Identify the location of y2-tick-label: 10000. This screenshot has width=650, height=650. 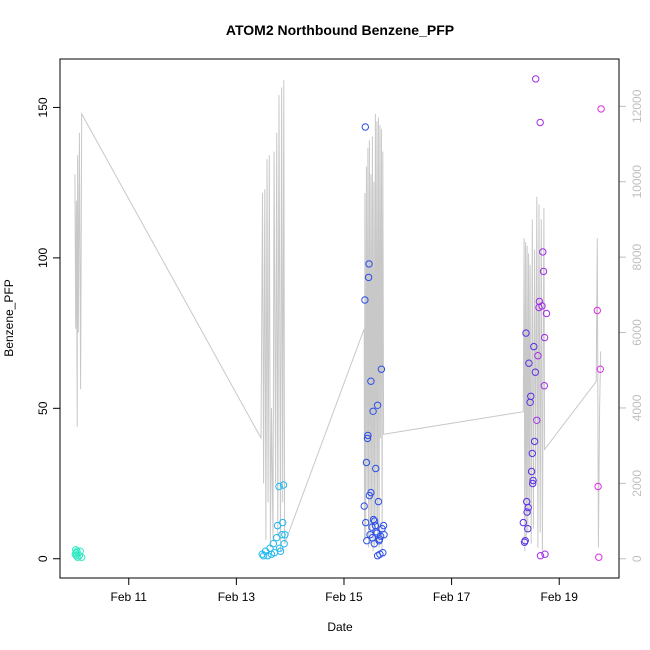
(637, 182).